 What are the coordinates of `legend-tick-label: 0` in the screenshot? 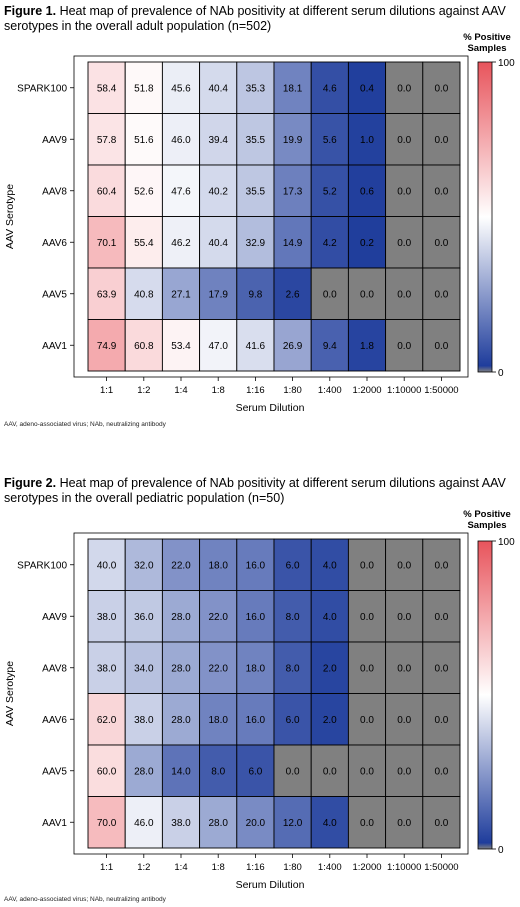 It's located at (501, 850).